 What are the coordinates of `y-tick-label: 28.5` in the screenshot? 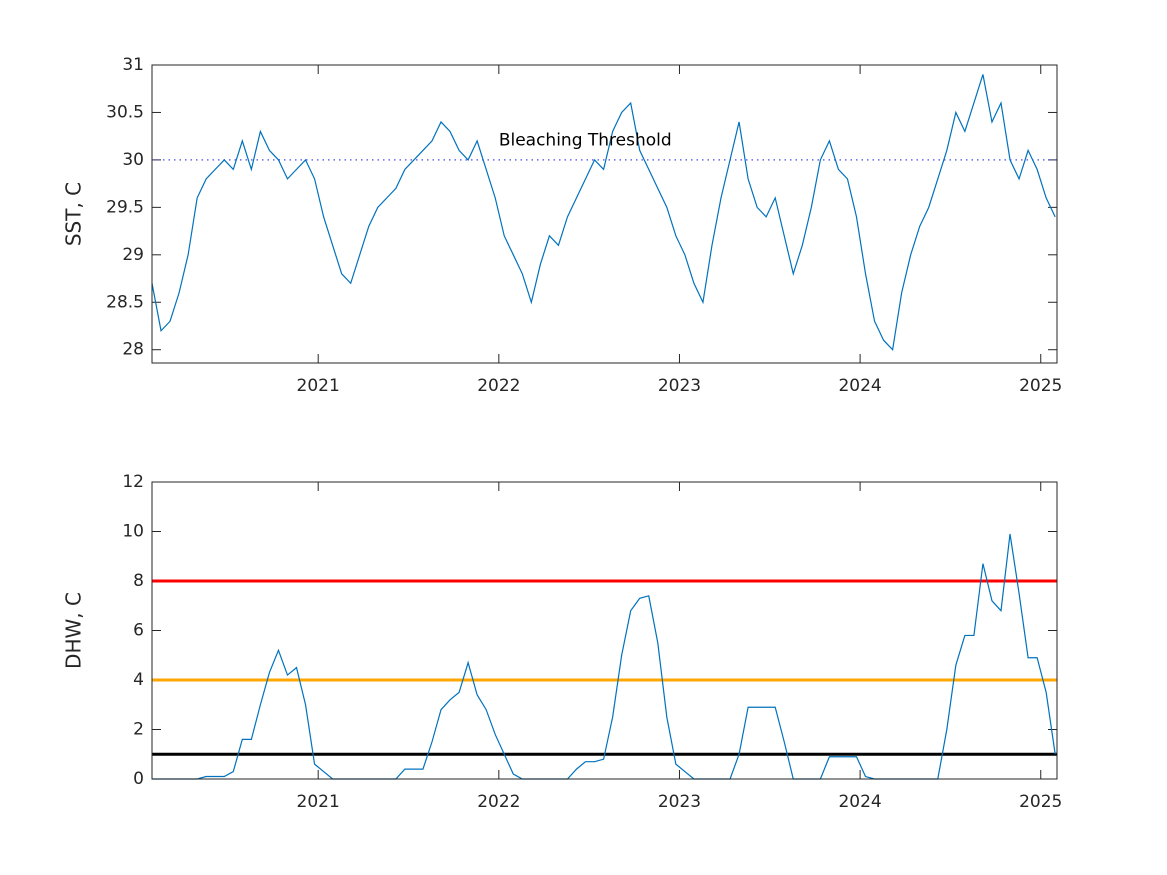 It's located at (125, 302).